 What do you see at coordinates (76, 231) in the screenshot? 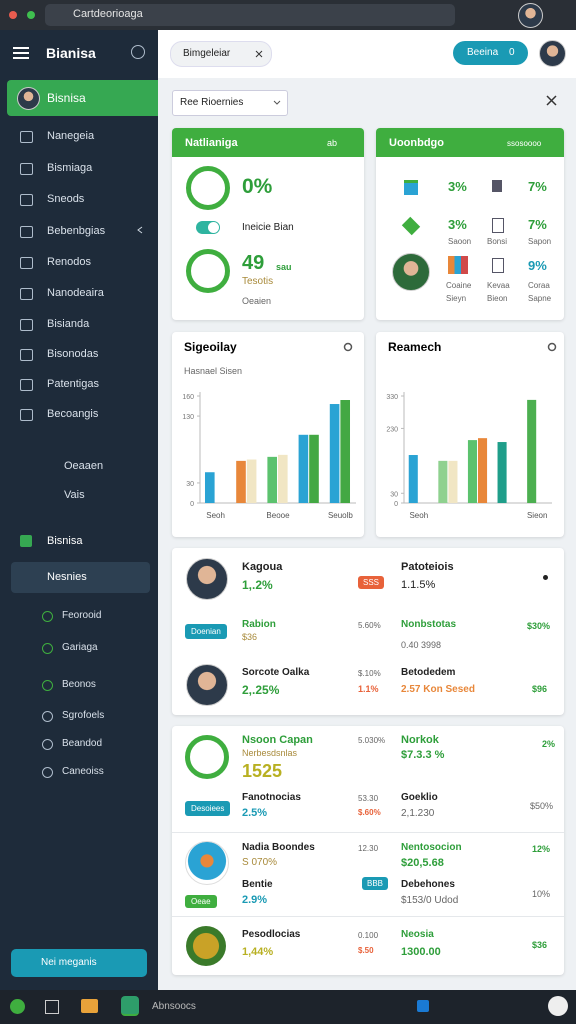
I see `nav-item: Bebenbgias` at bounding box center [76, 231].